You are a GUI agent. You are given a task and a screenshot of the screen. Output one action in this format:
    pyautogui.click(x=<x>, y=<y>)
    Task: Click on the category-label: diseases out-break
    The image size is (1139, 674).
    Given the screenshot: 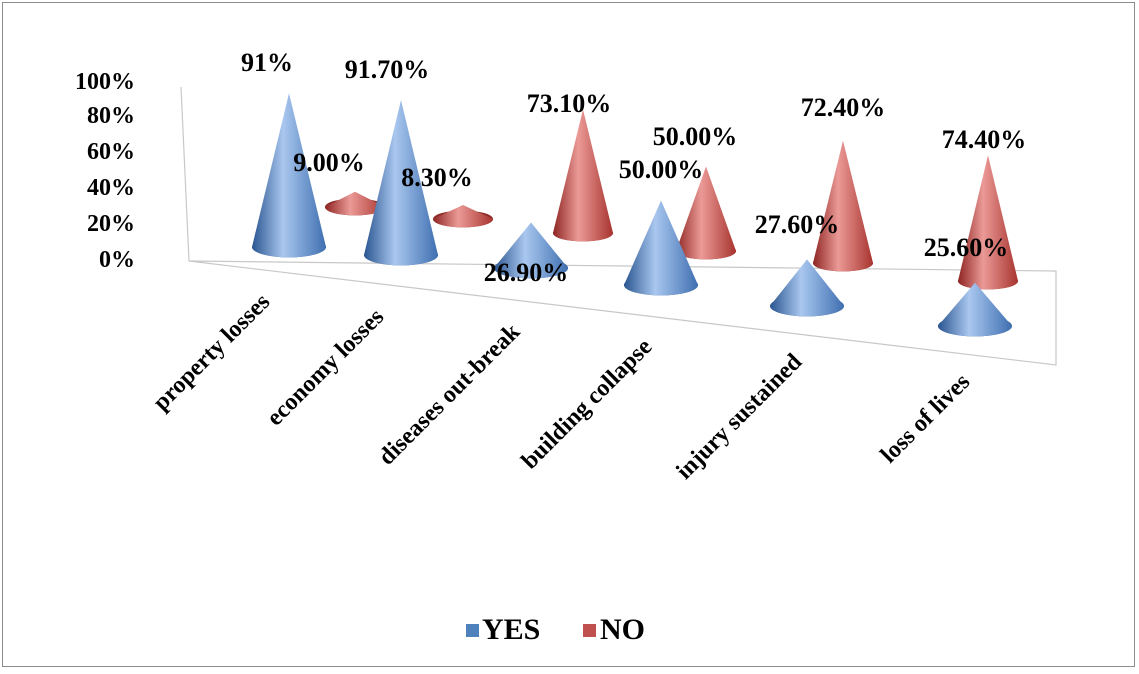 What is the action you would take?
    pyautogui.click(x=450, y=394)
    